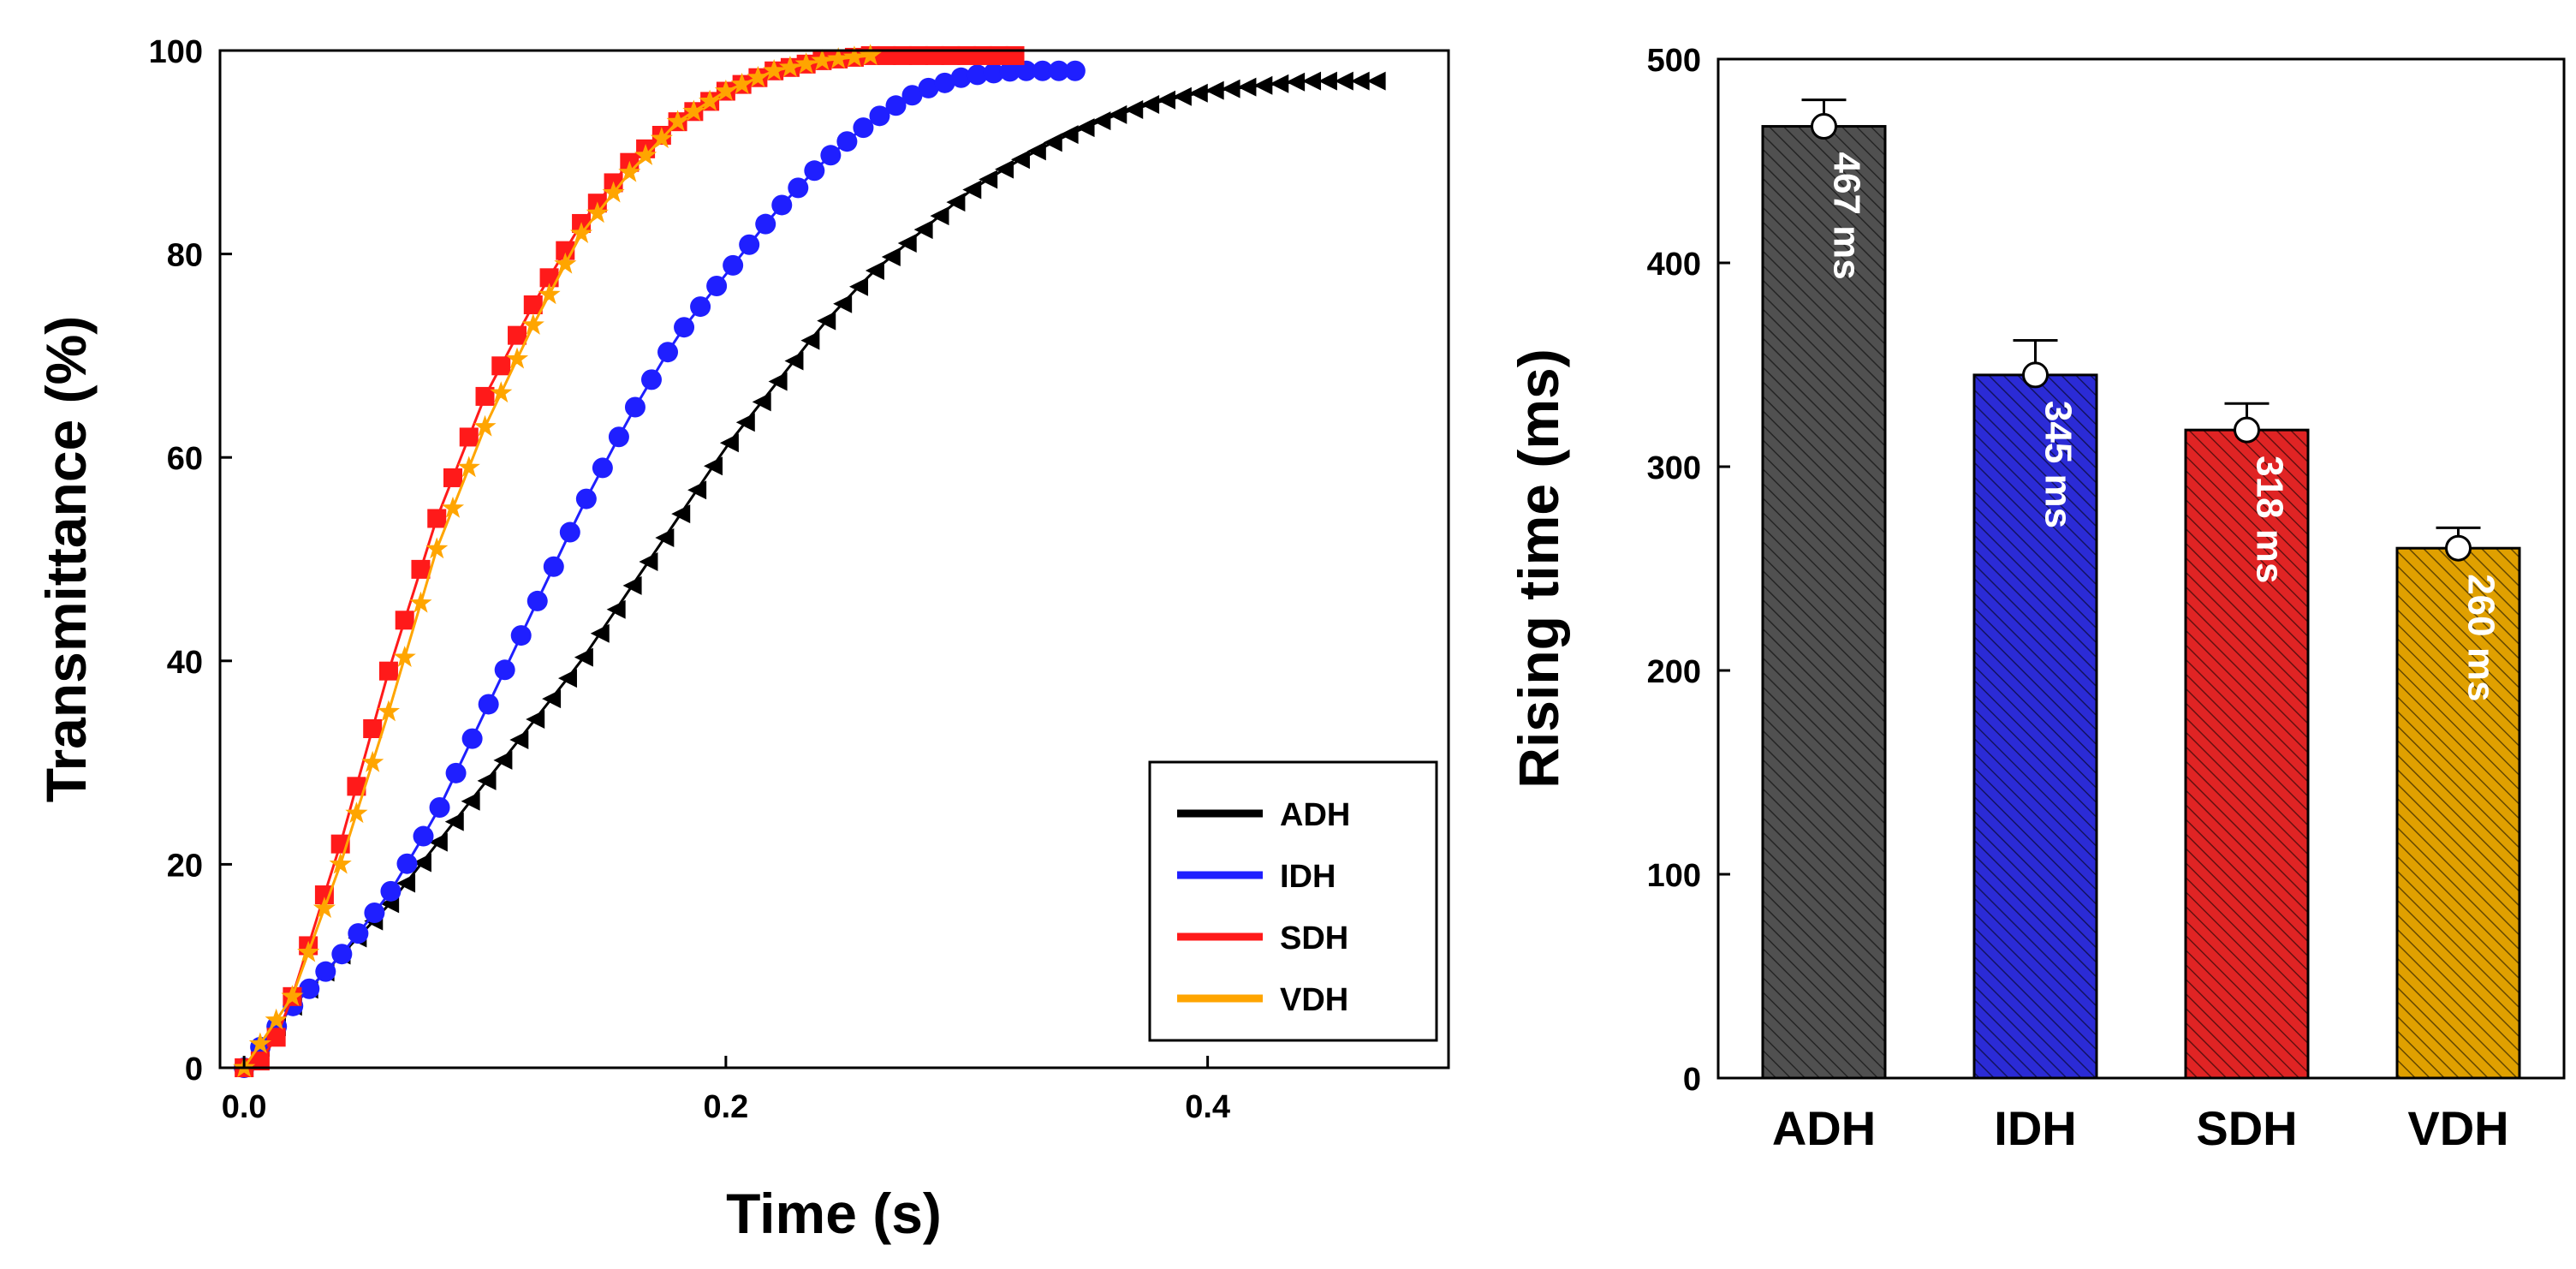 This screenshot has height=1269, width=2576. I want to click on y-tick-label: 200, so click(1674, 672).